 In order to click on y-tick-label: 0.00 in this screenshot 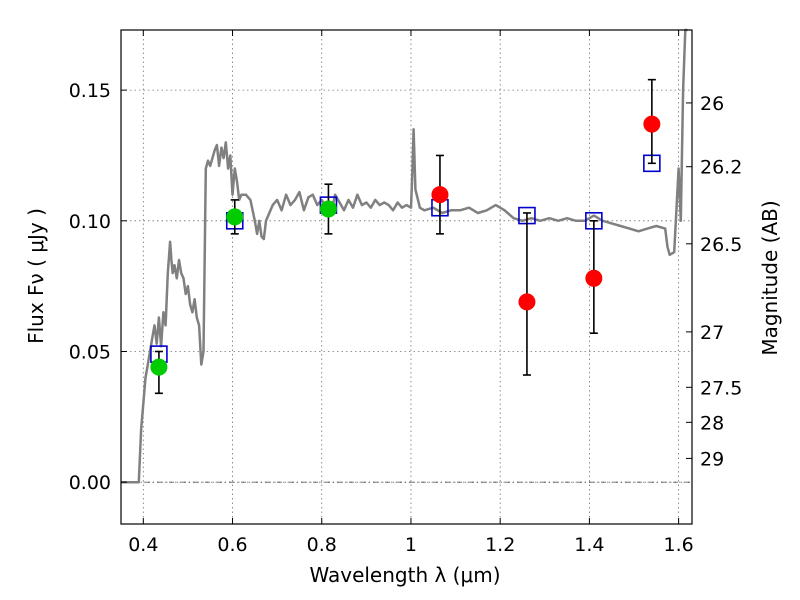, I will do `click(90, 483)`.